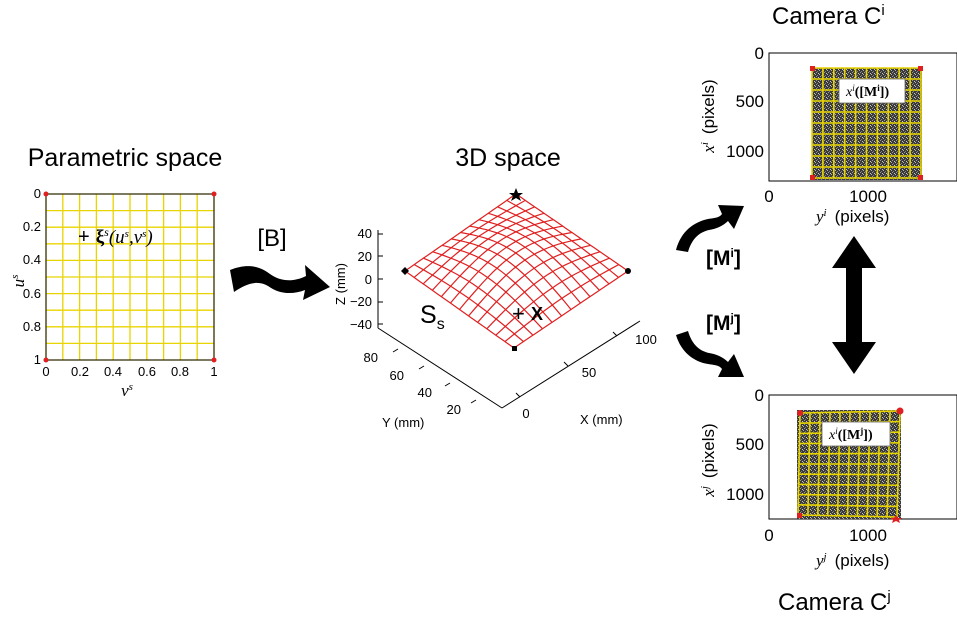 The height and width of the screenshot is (621, 957). What do you see at coordinates (113, 371) in the screenshot?
I see `v-tick-label: 0.4` at bounding box center [113, 371].